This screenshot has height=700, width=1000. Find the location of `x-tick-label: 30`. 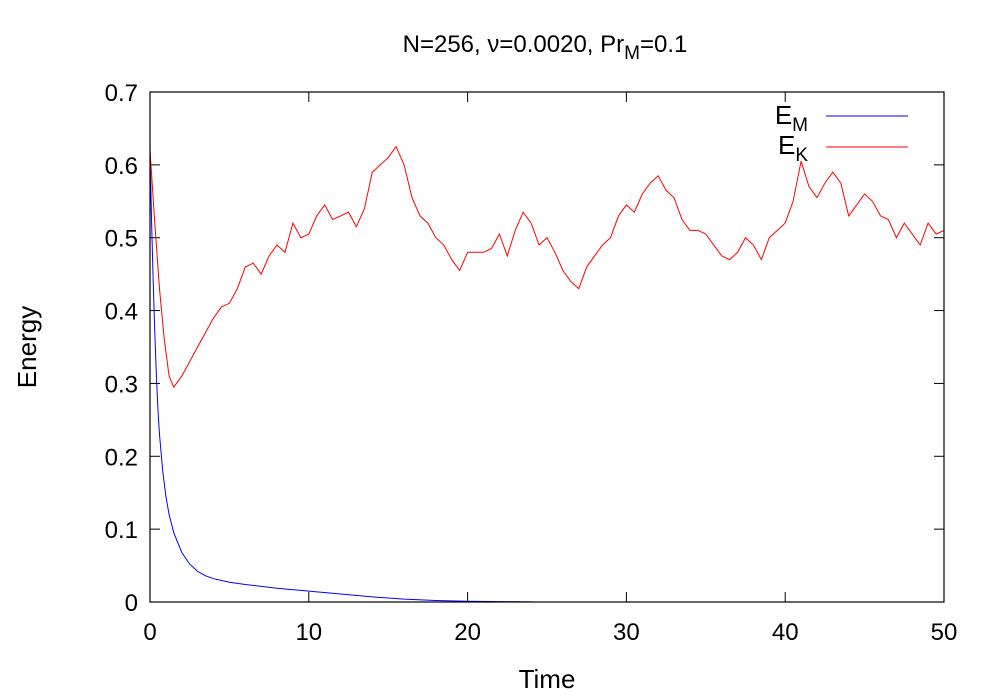

x-tick-label: 30 is located at coordinates (626, 632).